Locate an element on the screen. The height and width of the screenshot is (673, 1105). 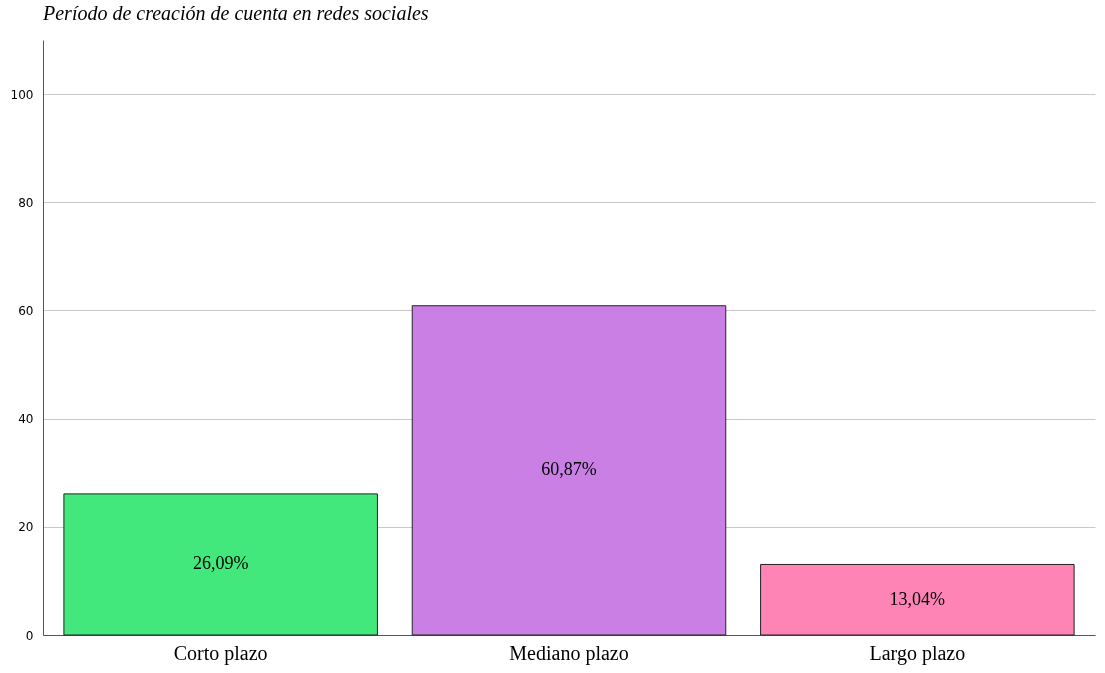
x-tick-label: Largo plazo is located at coordinates (917, 653).